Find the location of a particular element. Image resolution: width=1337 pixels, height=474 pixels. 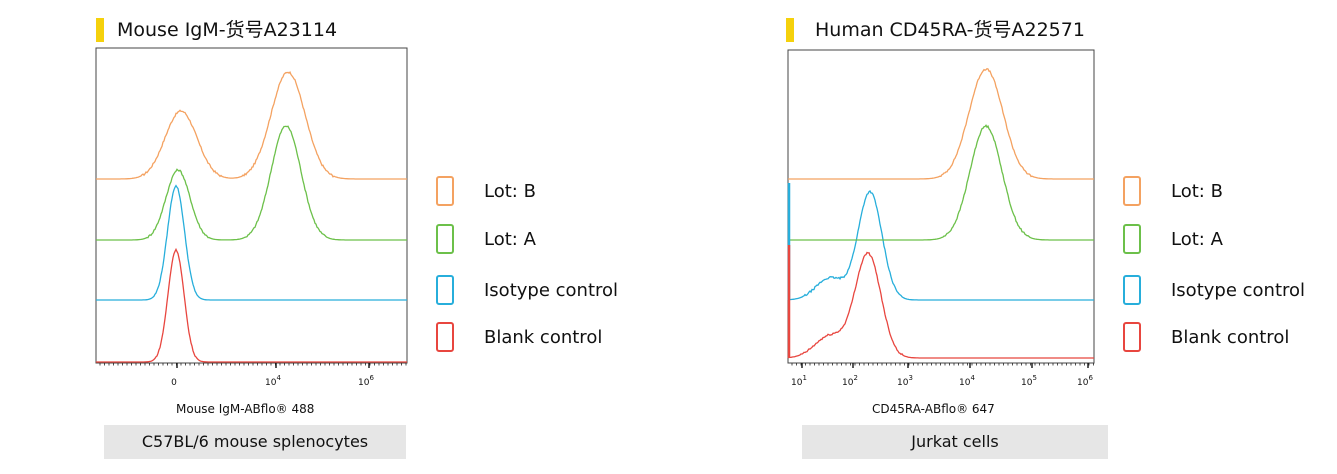

x-tick-label: 10² is located at coordinates (850, 381).